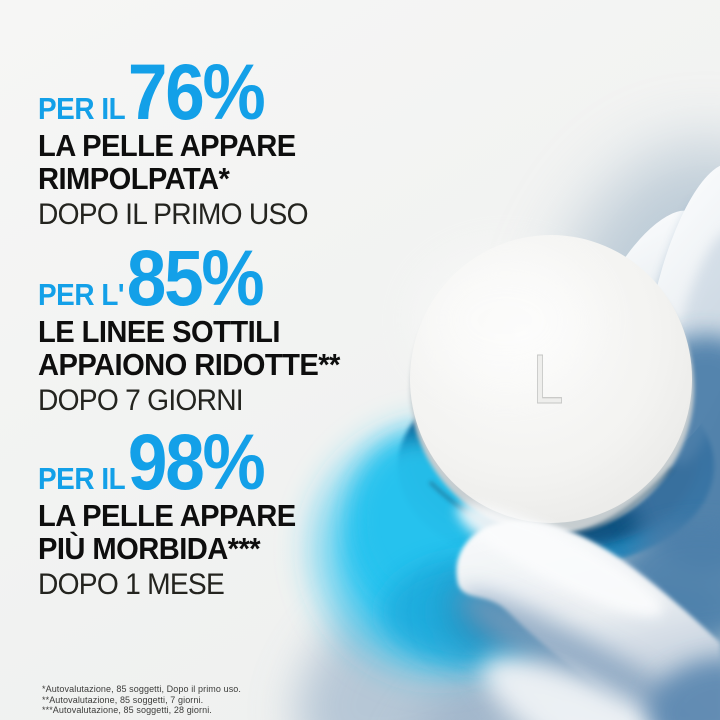  I want to click on stat-claim-line: LE LINEE SOTTILI, so click(159, 331).